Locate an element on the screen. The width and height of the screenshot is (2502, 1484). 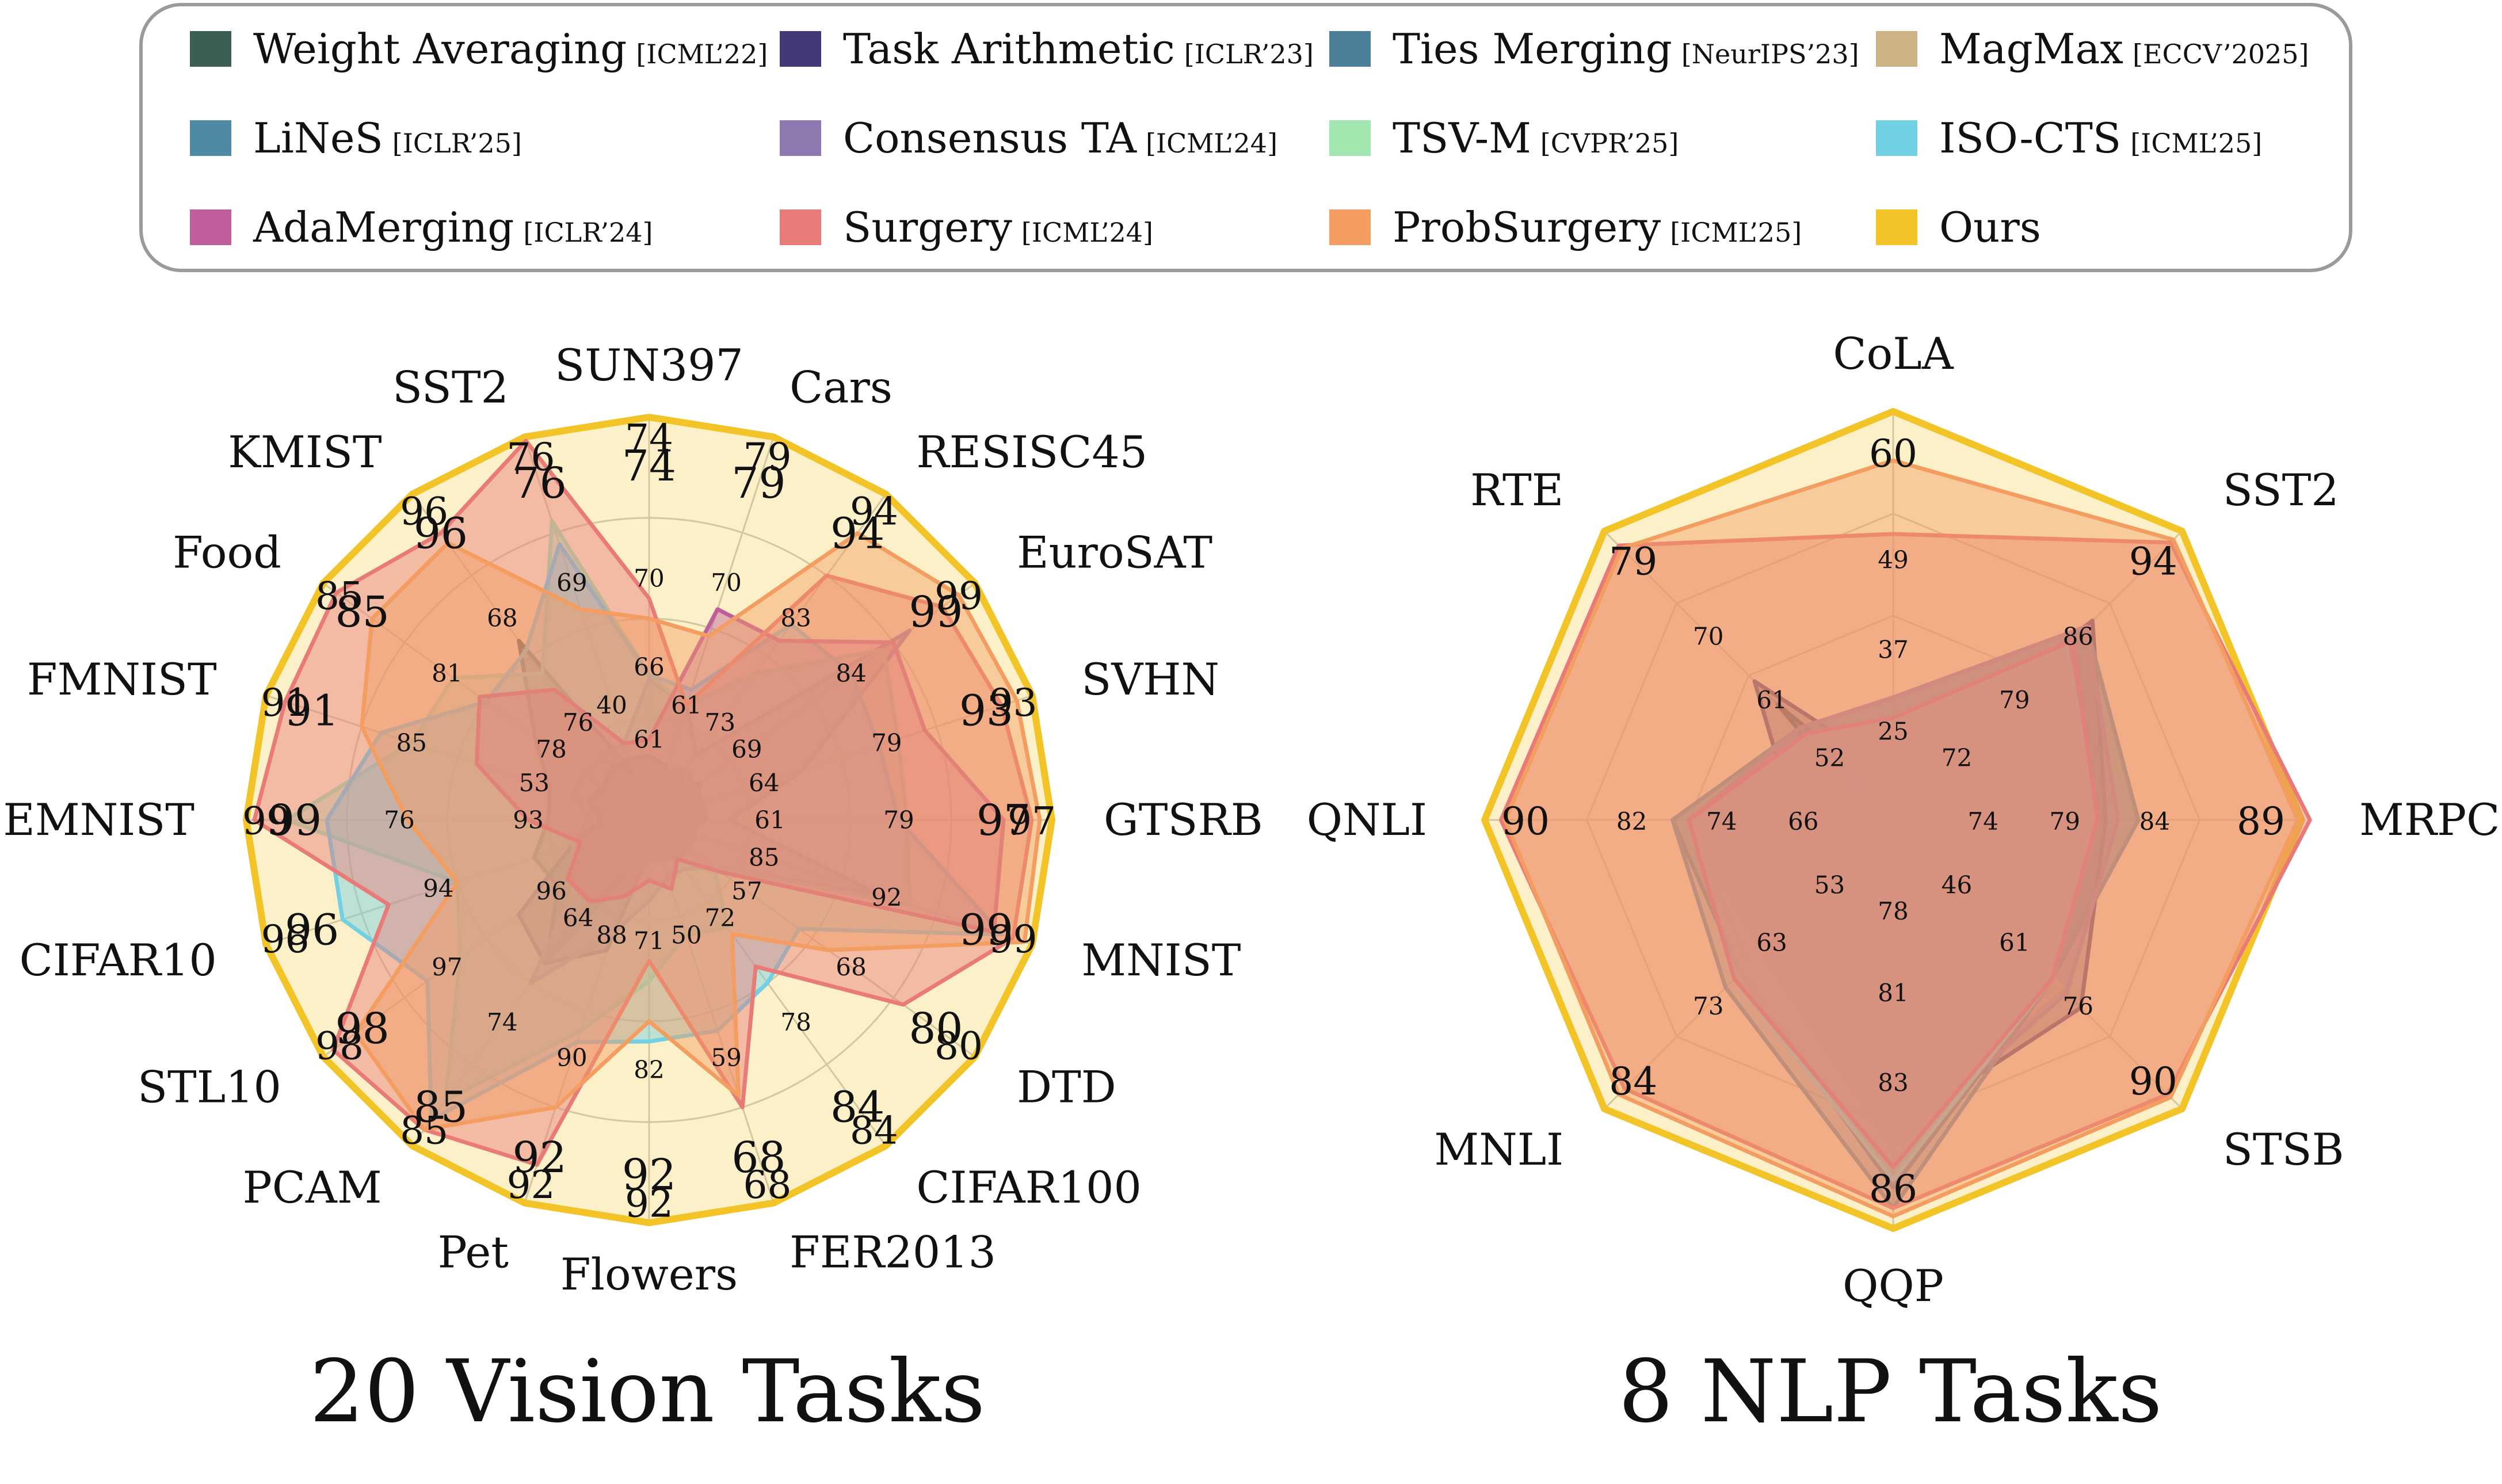
legend-venue: [ICML’24] is located at coordinates (1087, 232).